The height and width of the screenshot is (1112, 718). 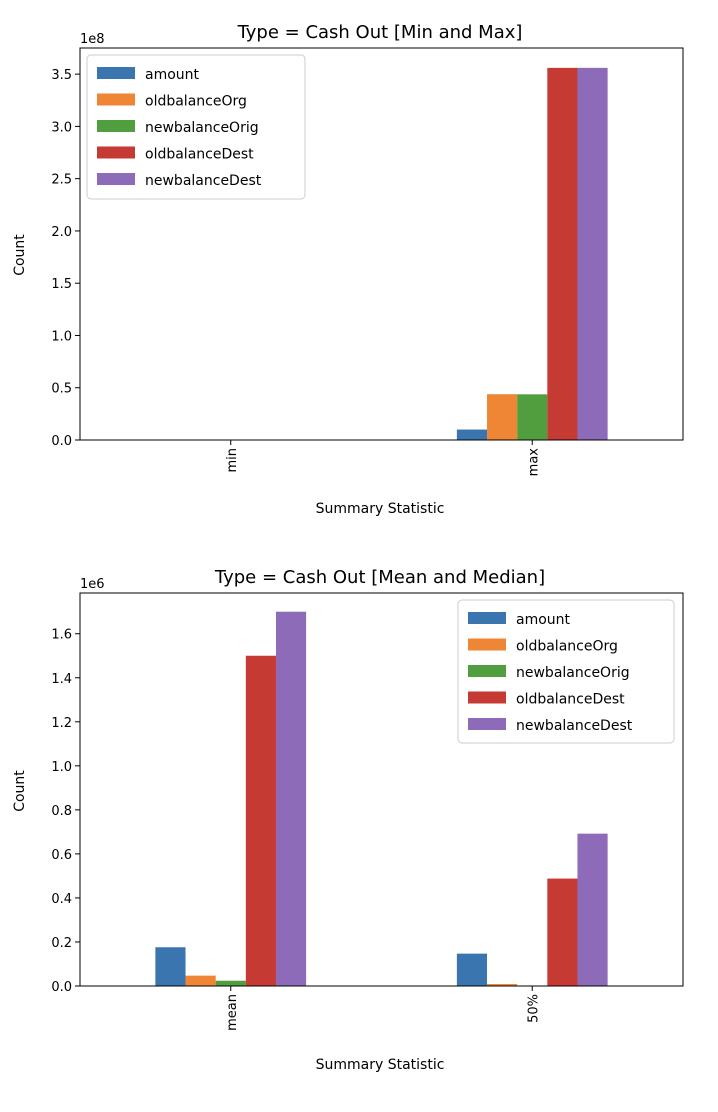 What do you see at coordinates (592, 909) in the screenshot?
I see `bar-newbalanceDest-50%` at bounding box center [592, 909].